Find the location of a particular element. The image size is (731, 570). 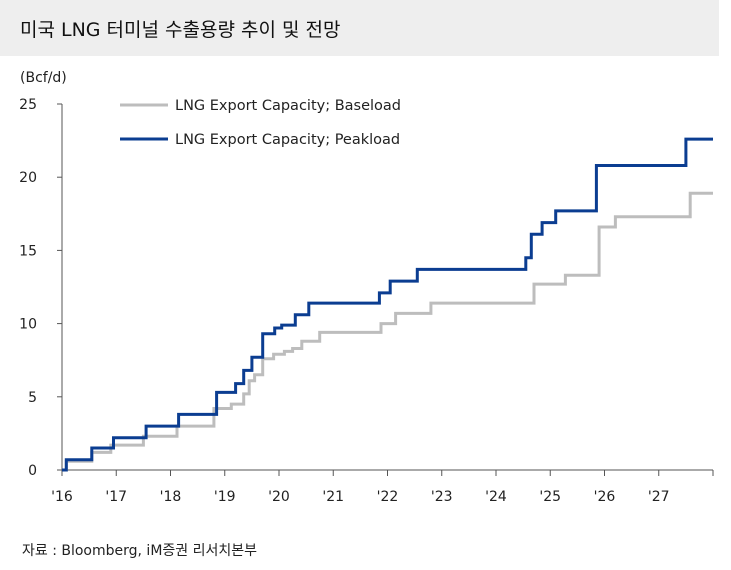

y-tick-label: 25 is located at coordinates (28, 105).